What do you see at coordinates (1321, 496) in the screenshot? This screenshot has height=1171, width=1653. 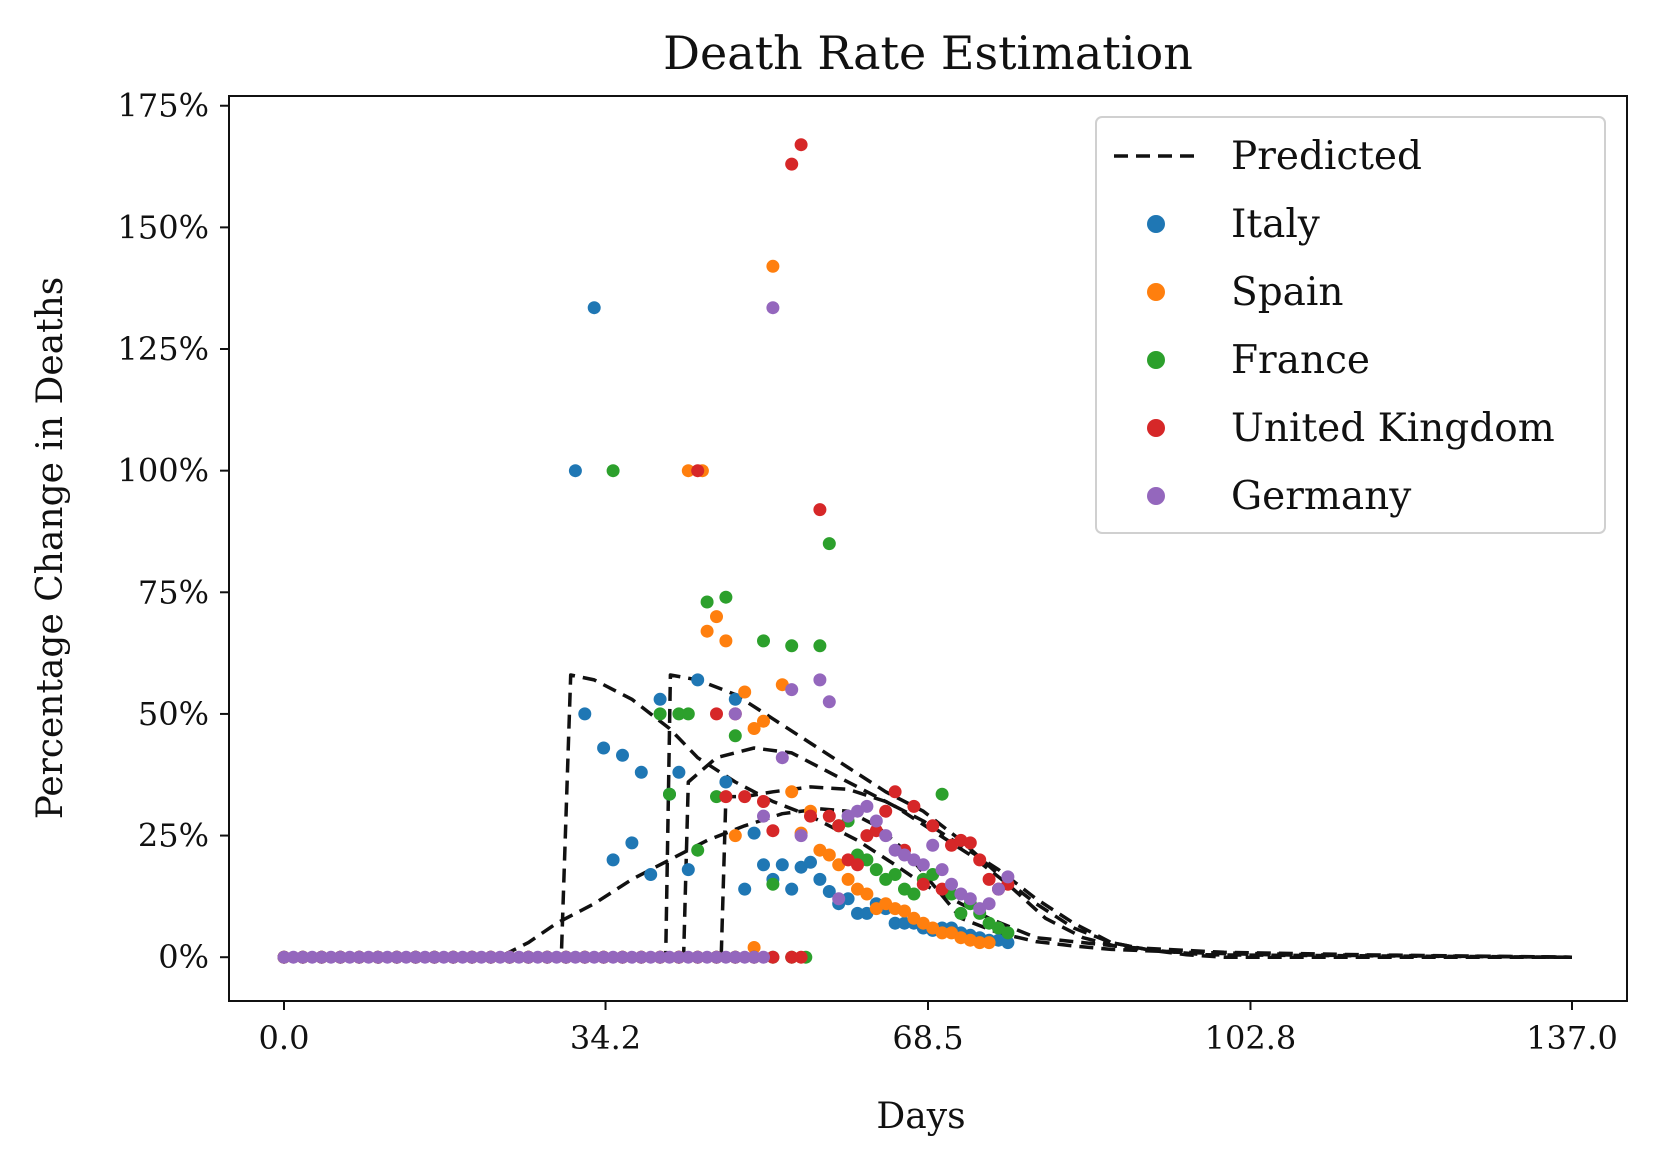 I see `legend-label-germany: Germany` at bounding box center [1321, 496].